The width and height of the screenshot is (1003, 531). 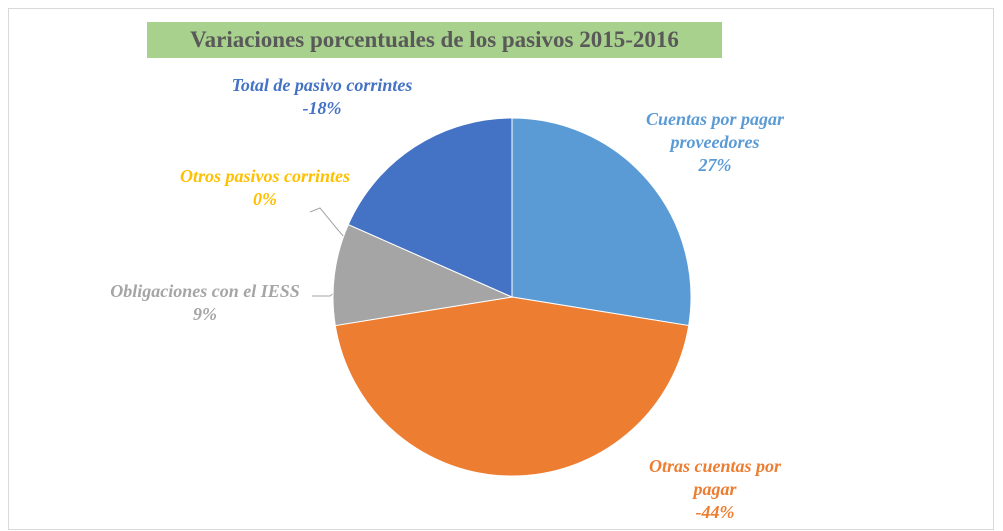 What do you see at coordinates (322, 108) in the screenshot?
I see `value-label: -18%` at bounding box center [322, 108].